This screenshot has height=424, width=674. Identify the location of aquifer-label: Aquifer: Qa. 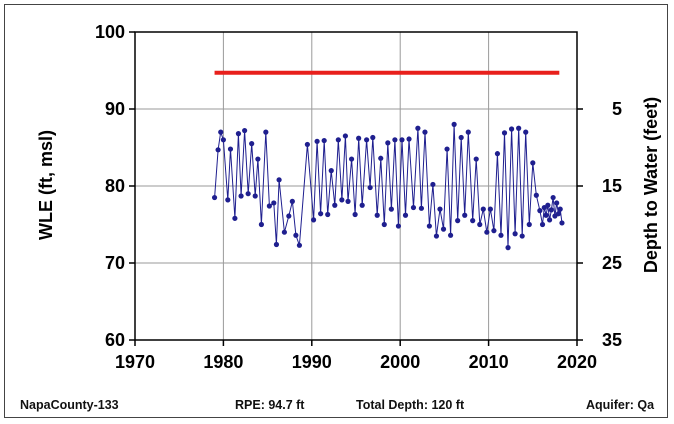
(620, 405).